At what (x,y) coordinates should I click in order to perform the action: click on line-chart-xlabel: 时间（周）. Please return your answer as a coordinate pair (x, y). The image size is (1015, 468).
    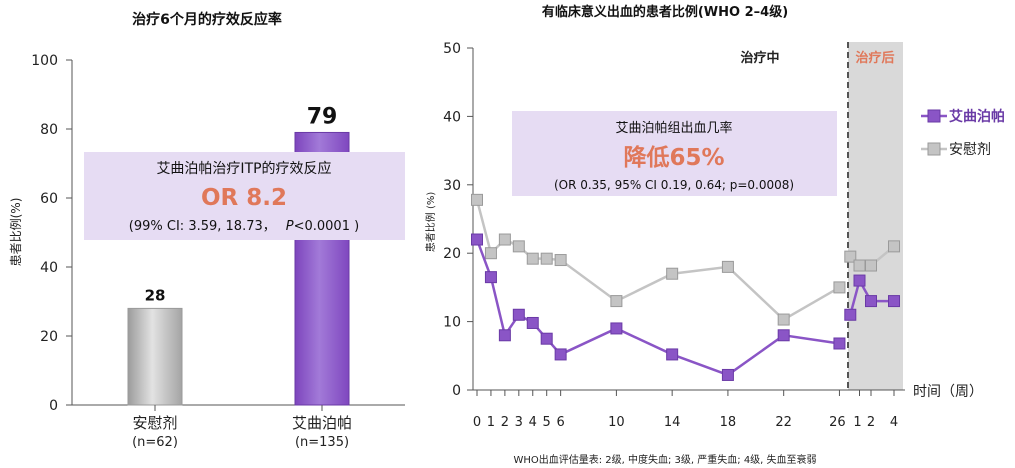
    Looking at the image, I should click on (948, 392).